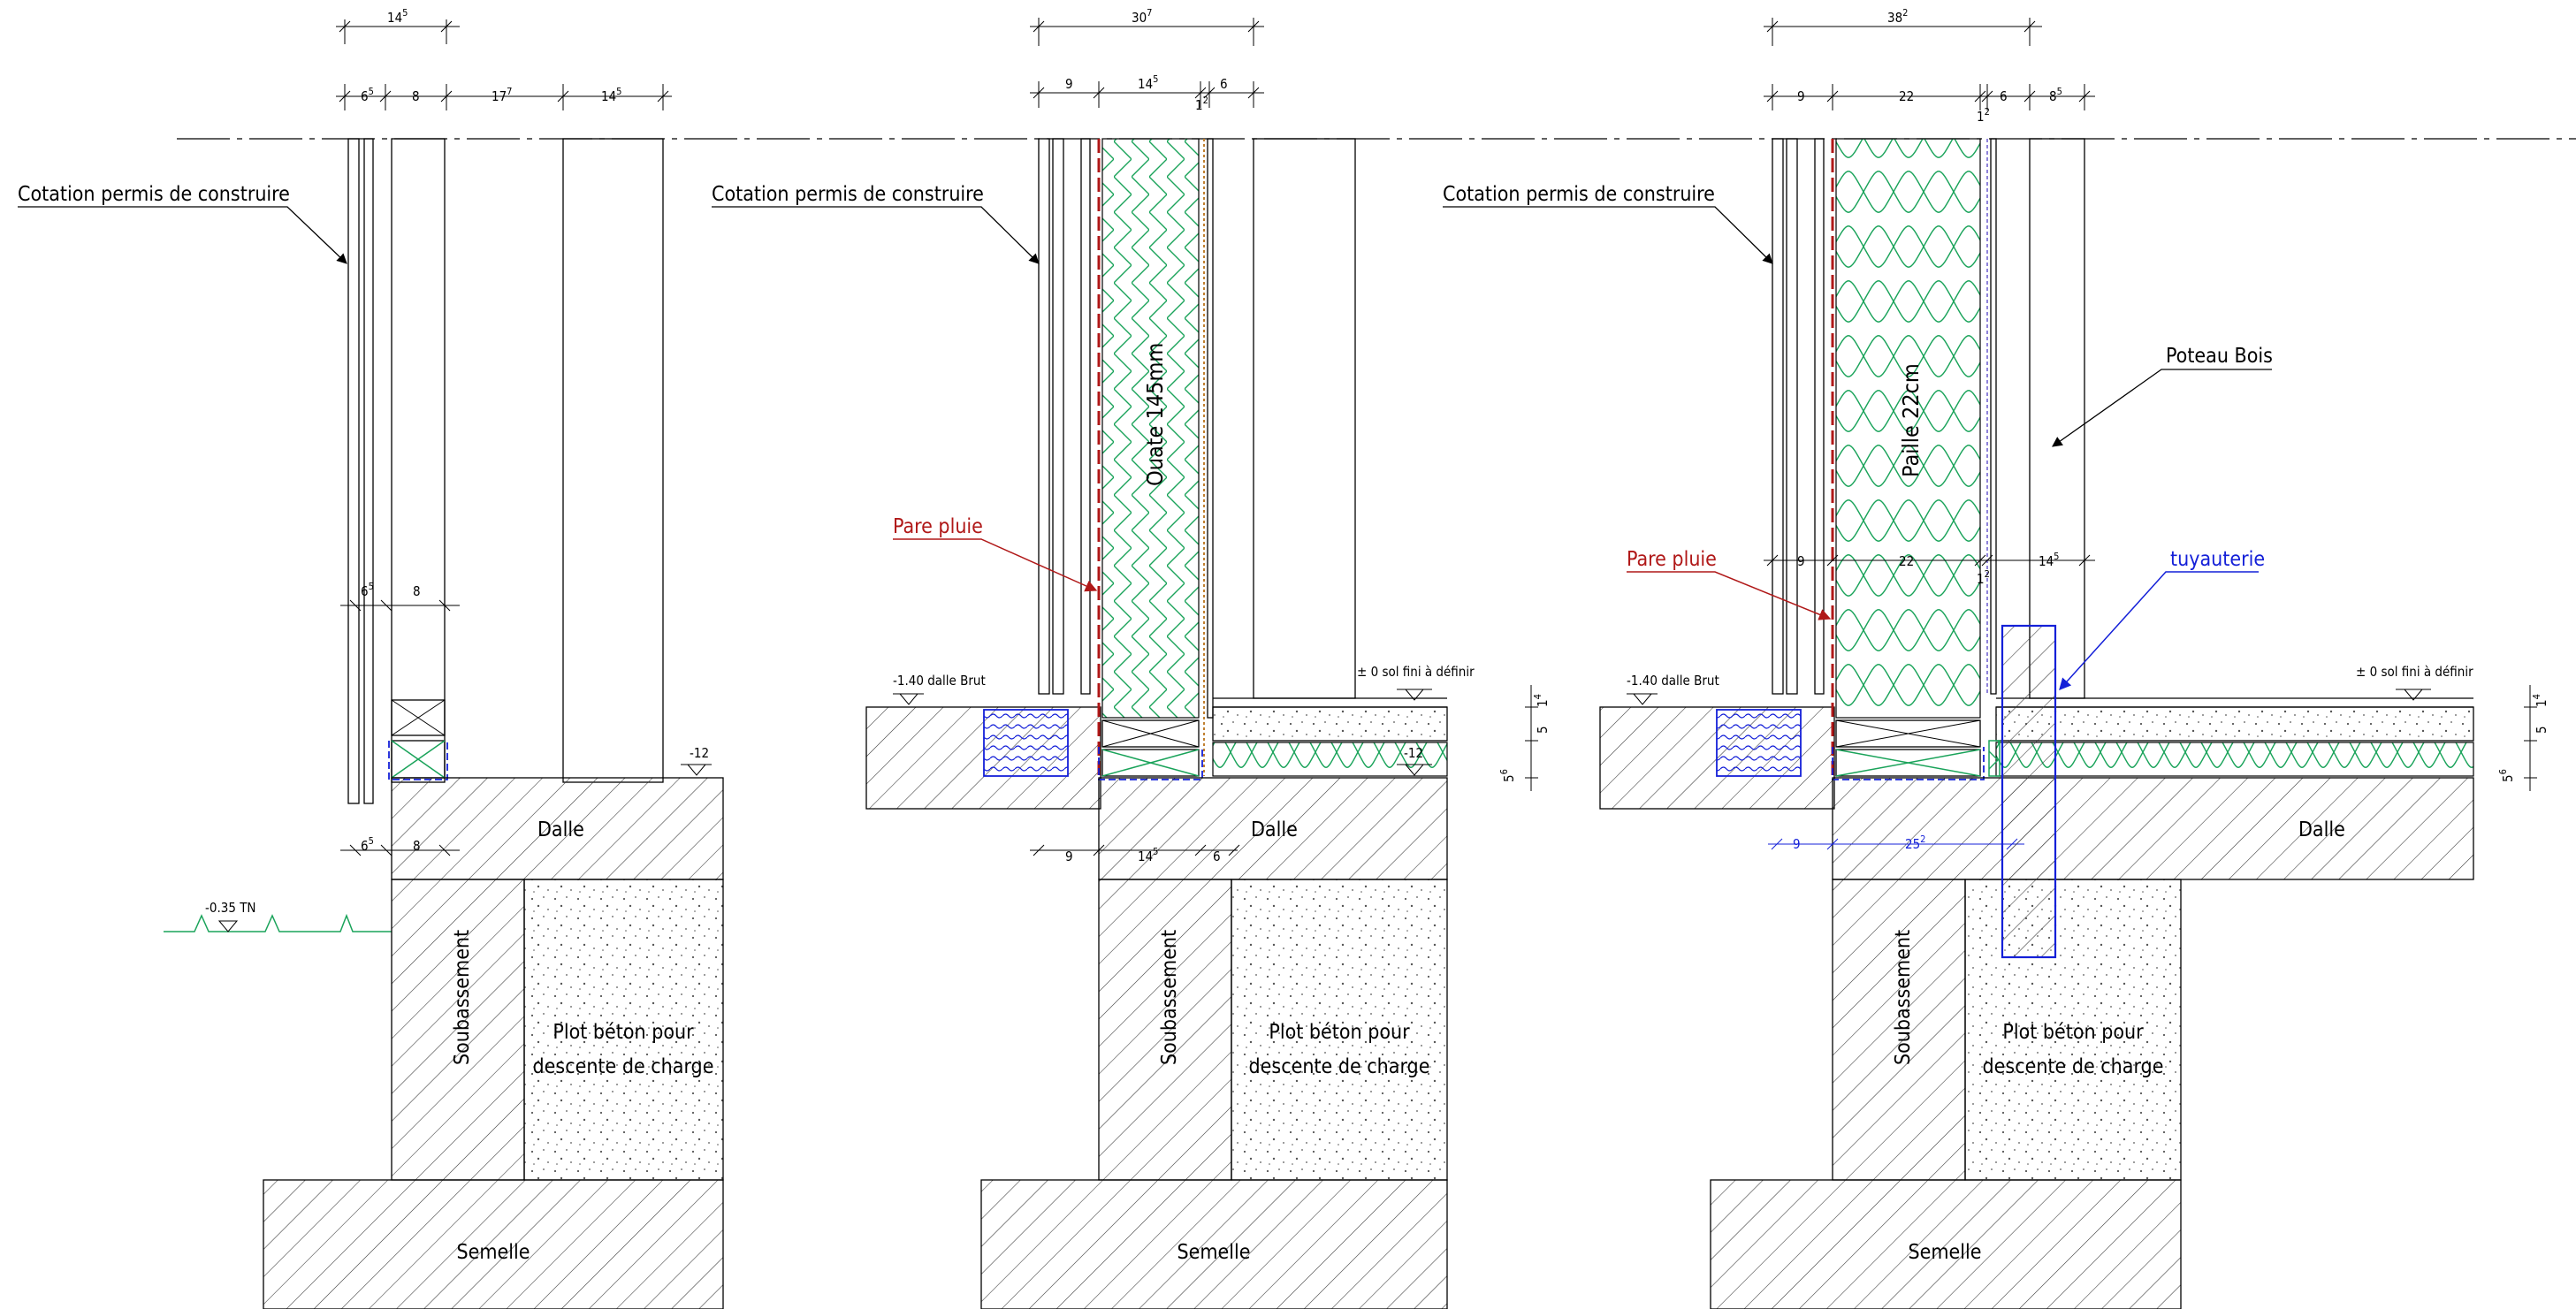 This screenshot has width=2576, height=1309. I want to click on section-1-dim-total: 145, so click(397, 16).